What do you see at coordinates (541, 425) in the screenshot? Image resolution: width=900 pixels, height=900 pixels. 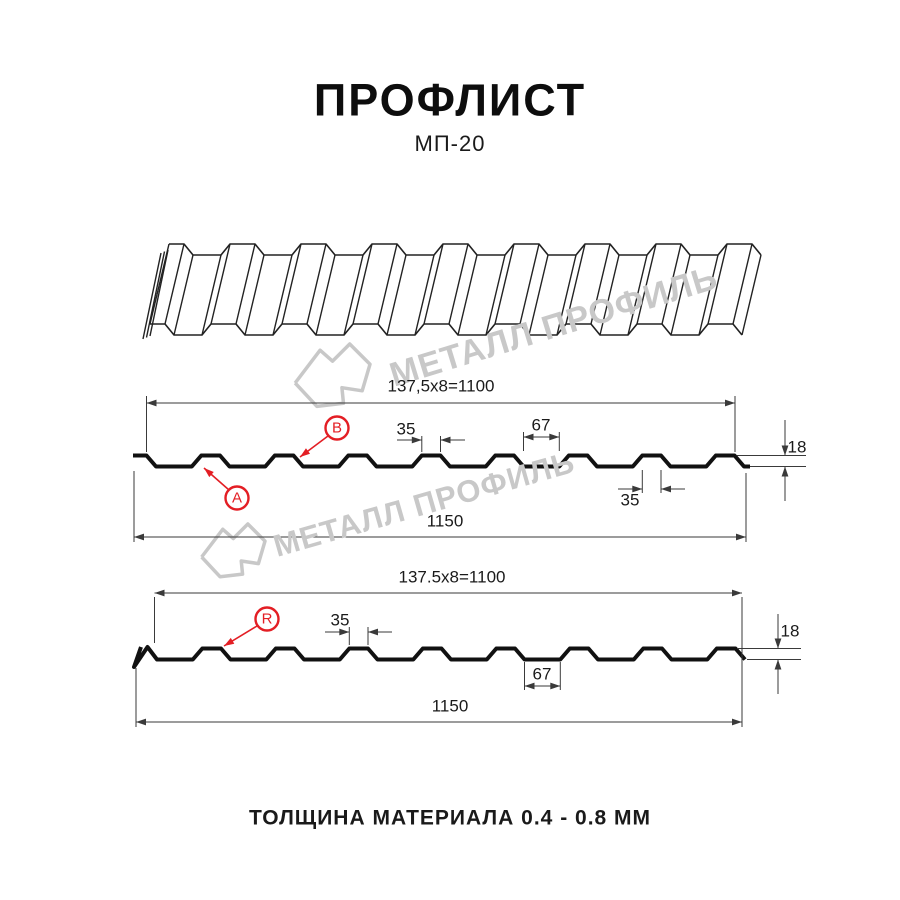 I see `dim-valley-width-section-top: 67` at bounding box center [541, 425].